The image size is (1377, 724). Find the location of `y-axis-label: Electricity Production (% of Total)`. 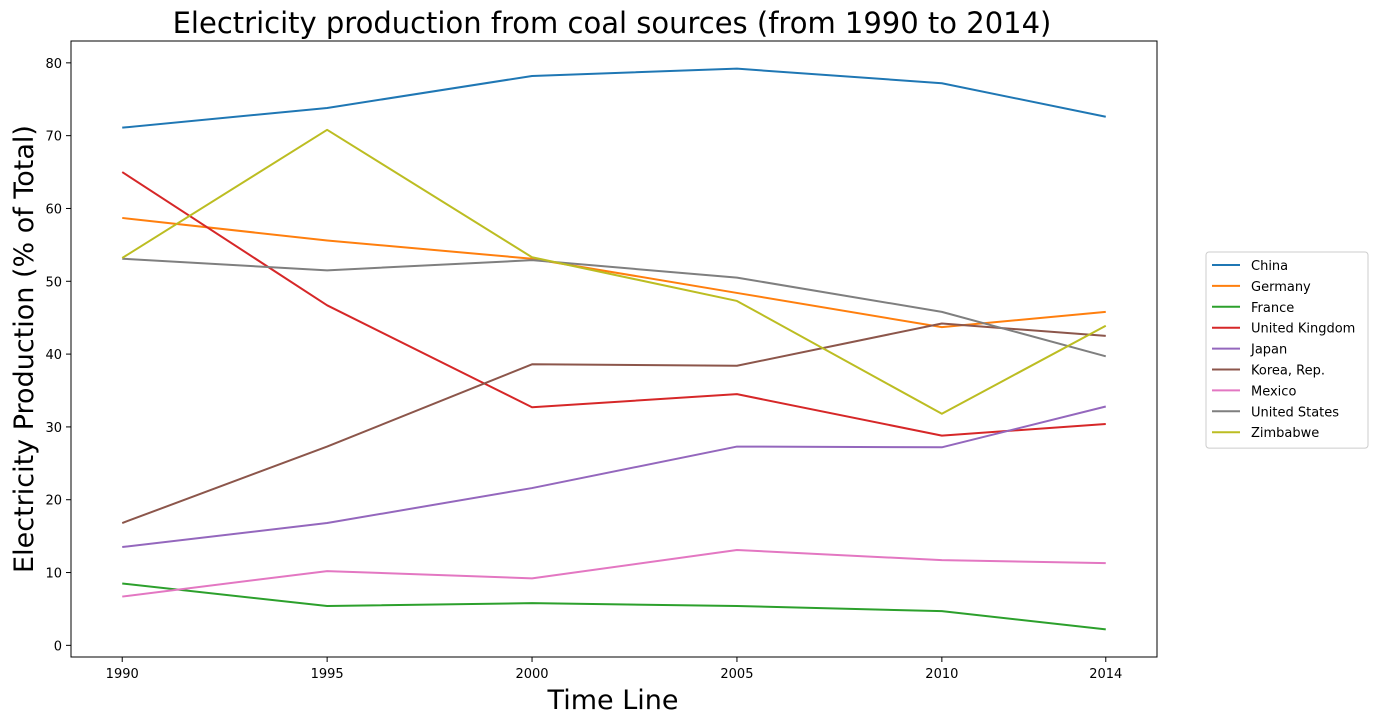

y-axis-label: Electricity Production (% of Total) is located at coordinates (24, 349).